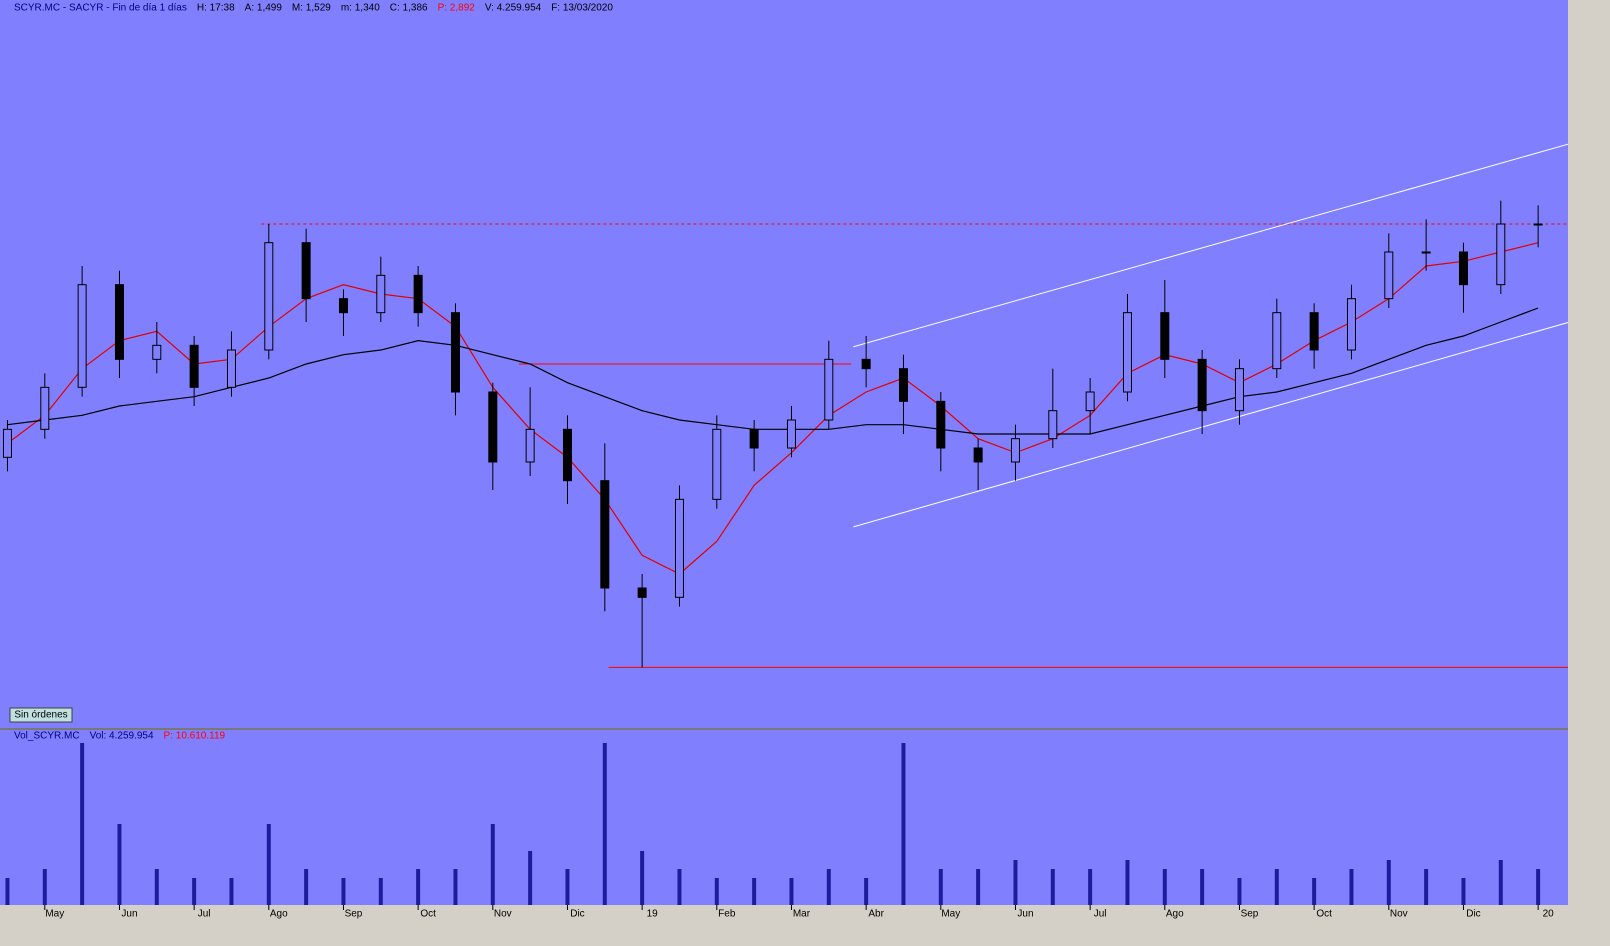 This screenshot has height=946, width=1610. I want to click on volume-header: Vol_SCYR.MC, so click(47, 736).